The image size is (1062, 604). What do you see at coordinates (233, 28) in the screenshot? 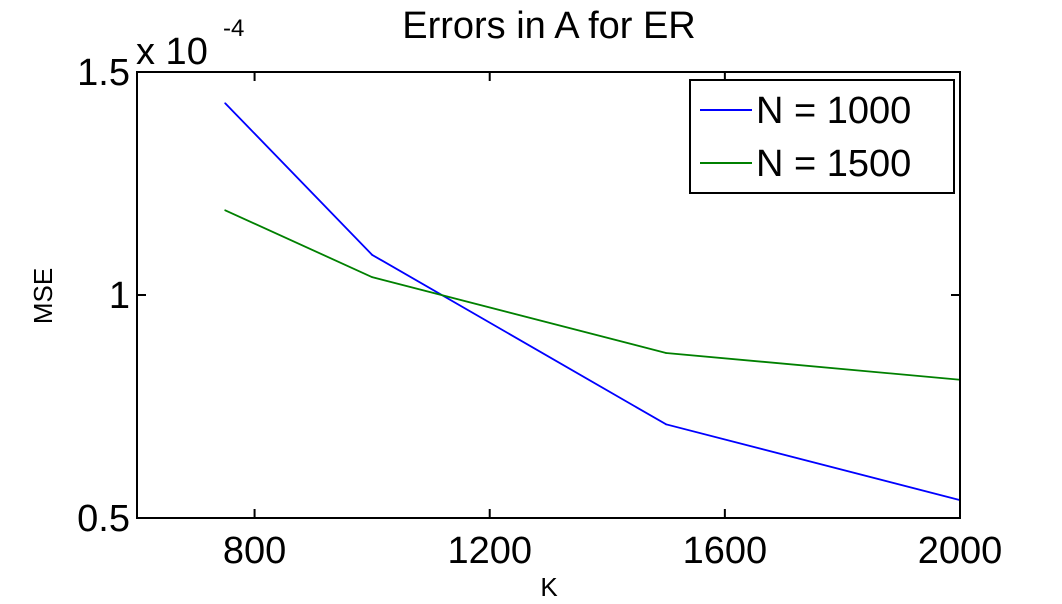
I see `y-exponent: -4` at bounding box center [233, 28].